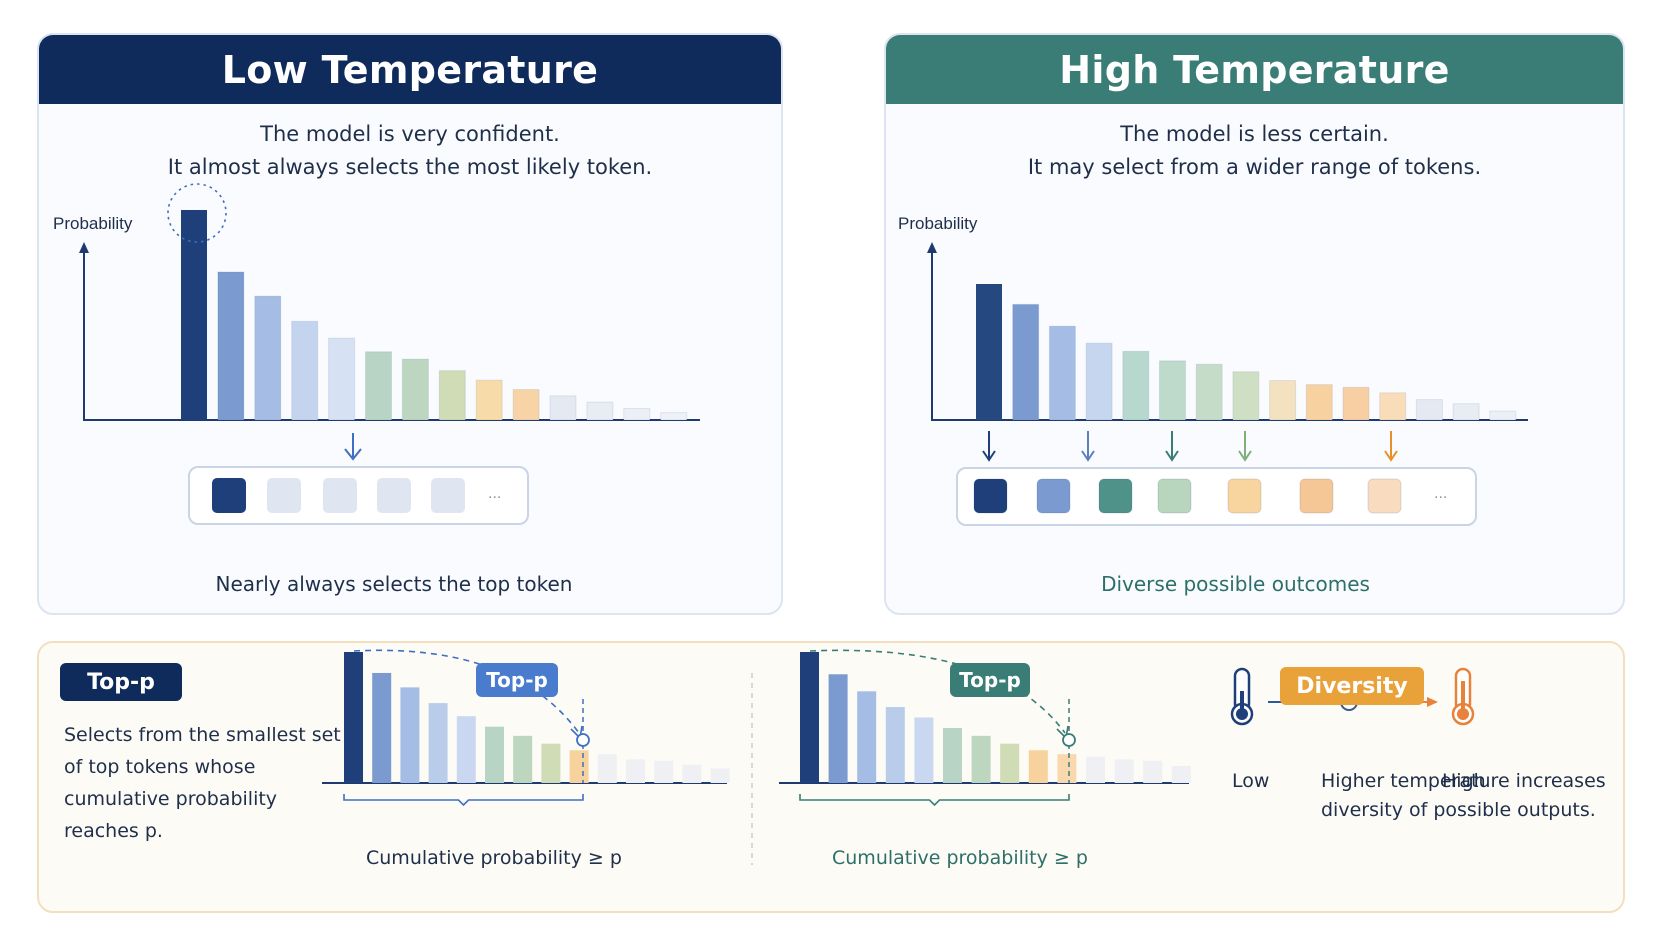 The image size is (1672, 941). I want to click on high-outcome-label: Diverse possible outcomes, so click(1235, 584).